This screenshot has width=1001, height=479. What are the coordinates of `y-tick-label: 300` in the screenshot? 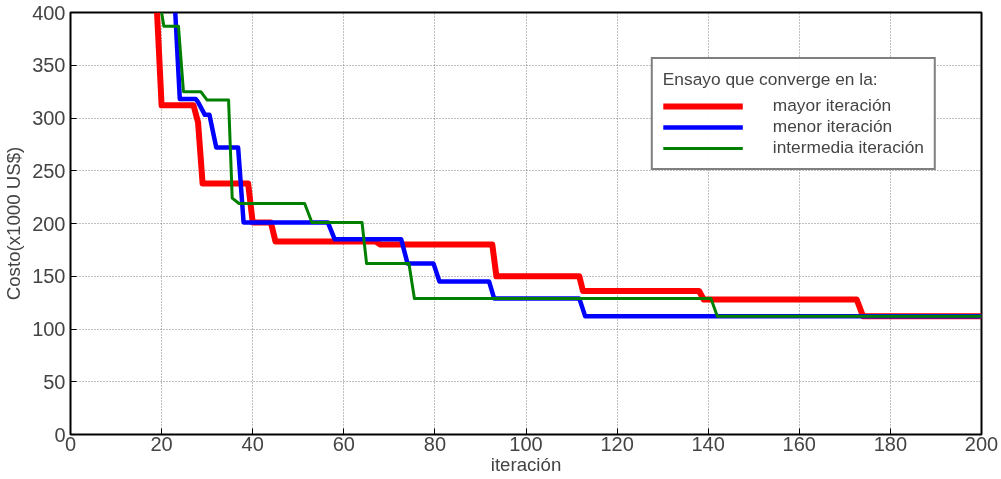 It's located at (49, 118).